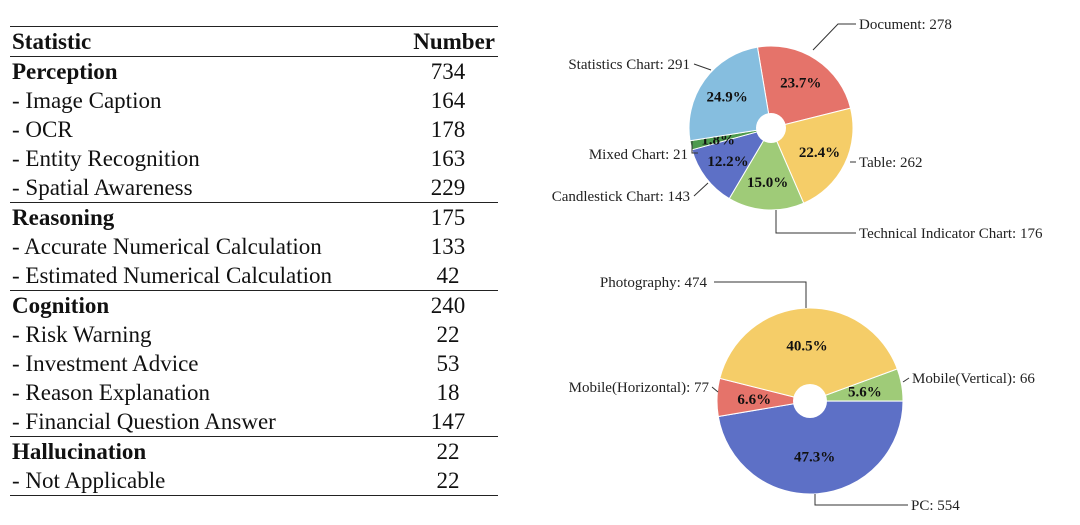 This screenshot has width=1080, height=525. Describe the element at coordinates (448, 217) in the screenshot. I see `group-value: 175` at that location.